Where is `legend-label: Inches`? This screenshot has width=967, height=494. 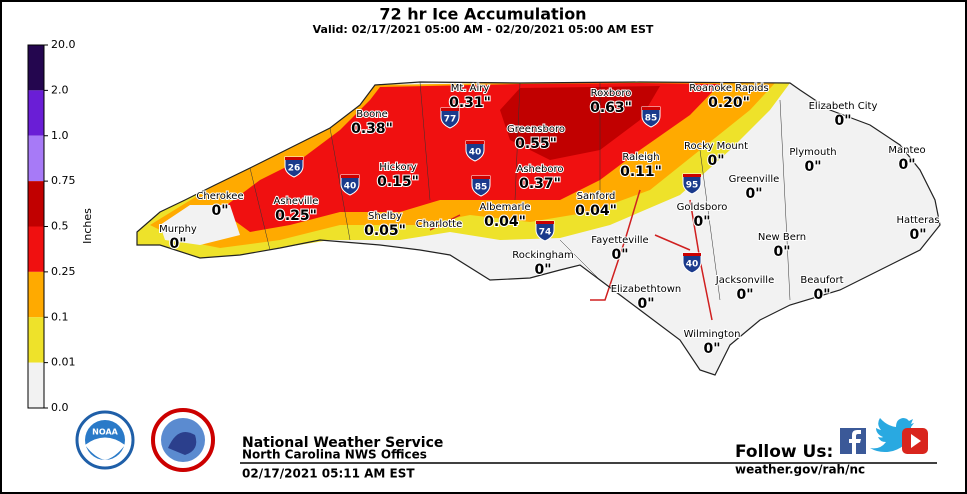 legend-label: Inches is located at coordinates (87, 226).